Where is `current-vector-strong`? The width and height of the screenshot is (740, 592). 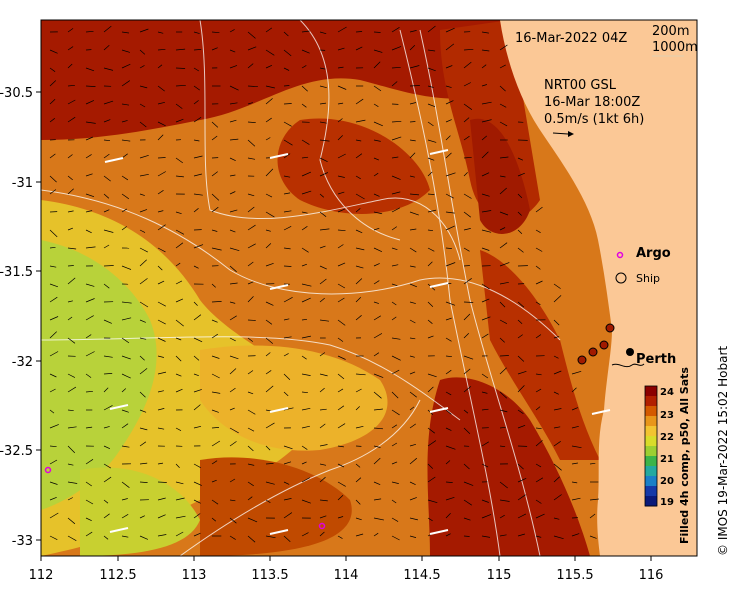 current-vector-strong is located at coordinates (279, 156).